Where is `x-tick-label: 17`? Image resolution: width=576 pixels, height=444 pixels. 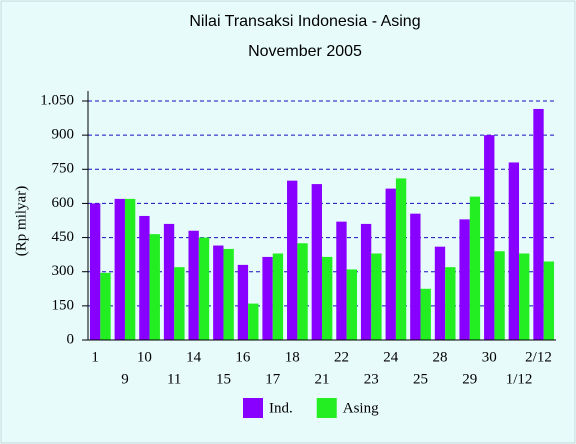
x-tick-label: 17 is located at coordinates (273, 379).